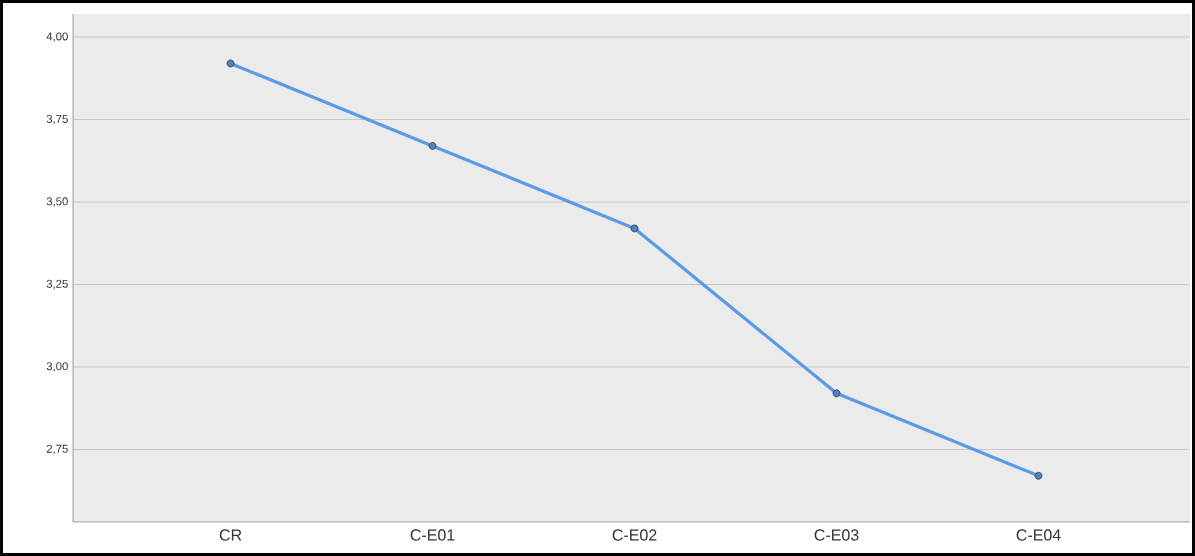 This screenshot has width=1195, height=556. What do you see at coordinates (57, 37) in the screenshot?
I see `y-tick-label: 4,00` at bounding box center [57, 37].